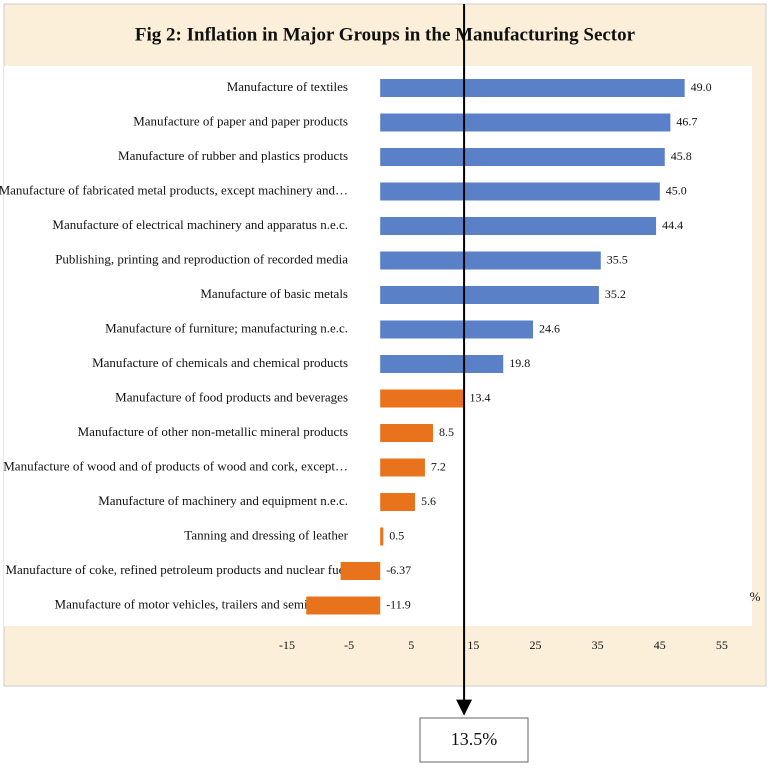  What do you see at coordinates (411, 645) in the screenshot?
I see `x-tick-label: 5` at bounding box center [411, 645].